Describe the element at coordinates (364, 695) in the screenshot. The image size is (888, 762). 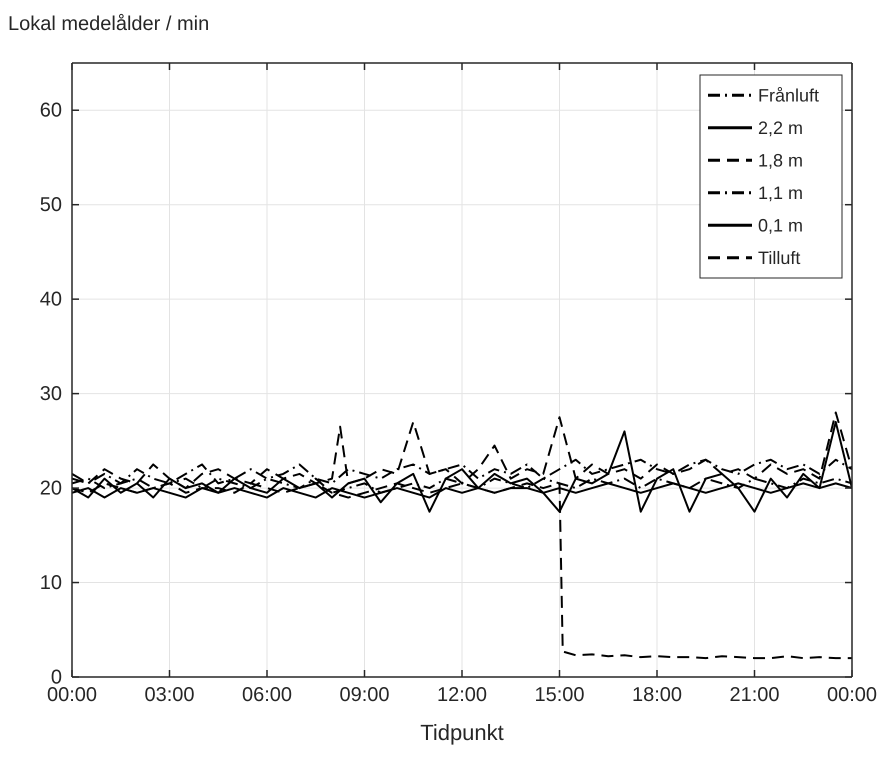
I see `x-tick-label: 09:00` at that location.